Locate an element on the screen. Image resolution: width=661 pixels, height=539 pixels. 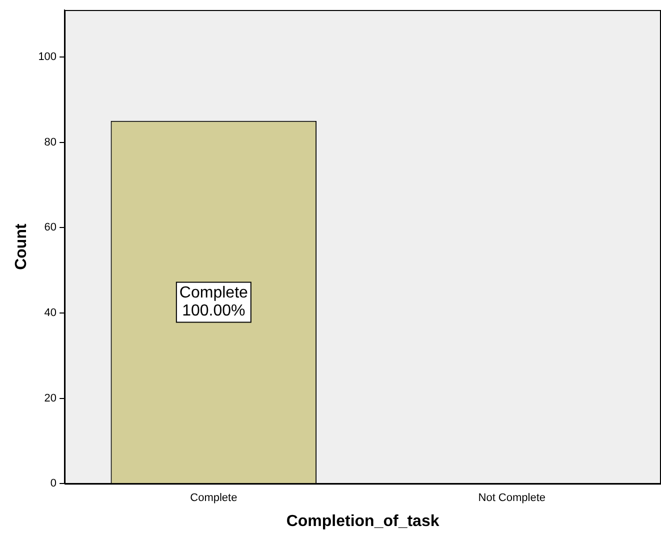
y-tick-label: 60 is located at coordinates (50, 228).